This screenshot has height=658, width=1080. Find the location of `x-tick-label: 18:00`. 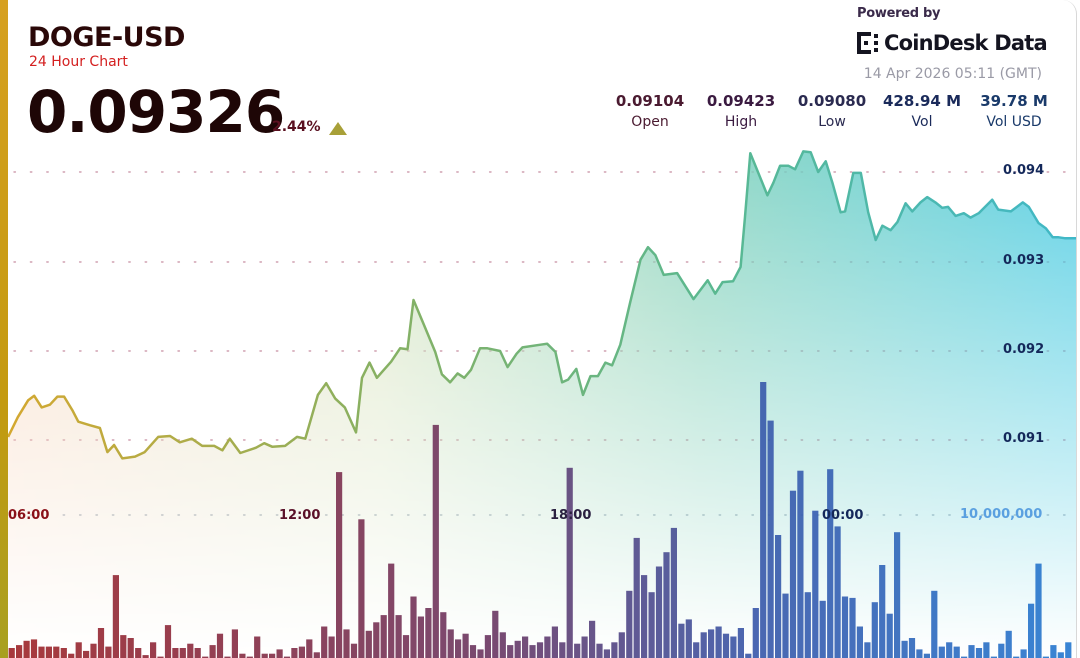

x-tick-label: 18:00 is located at coordinates (571, 515).